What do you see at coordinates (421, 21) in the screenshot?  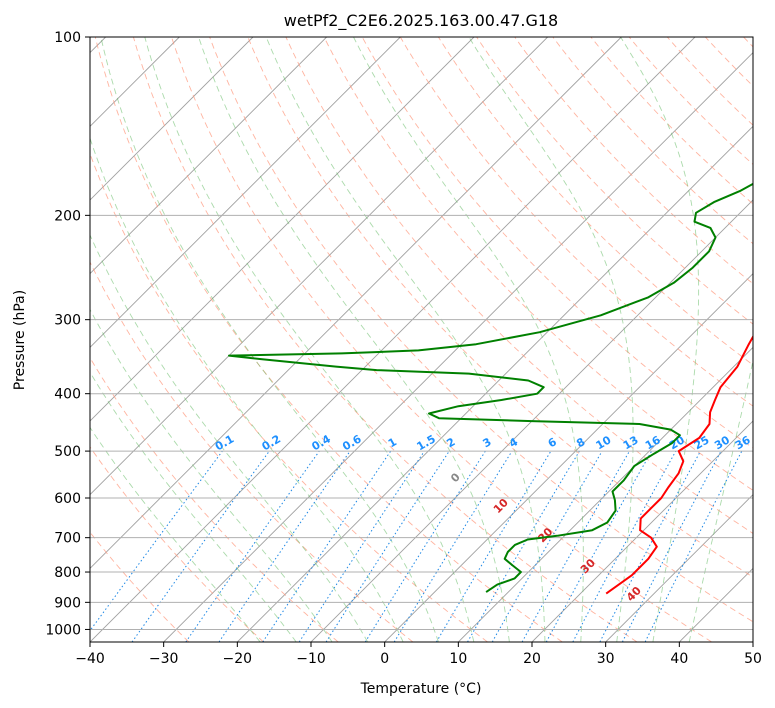 I see `chart-title: wetPf2_C2E6.2025.163.00.47.G18` at bounding box center [421, 21].